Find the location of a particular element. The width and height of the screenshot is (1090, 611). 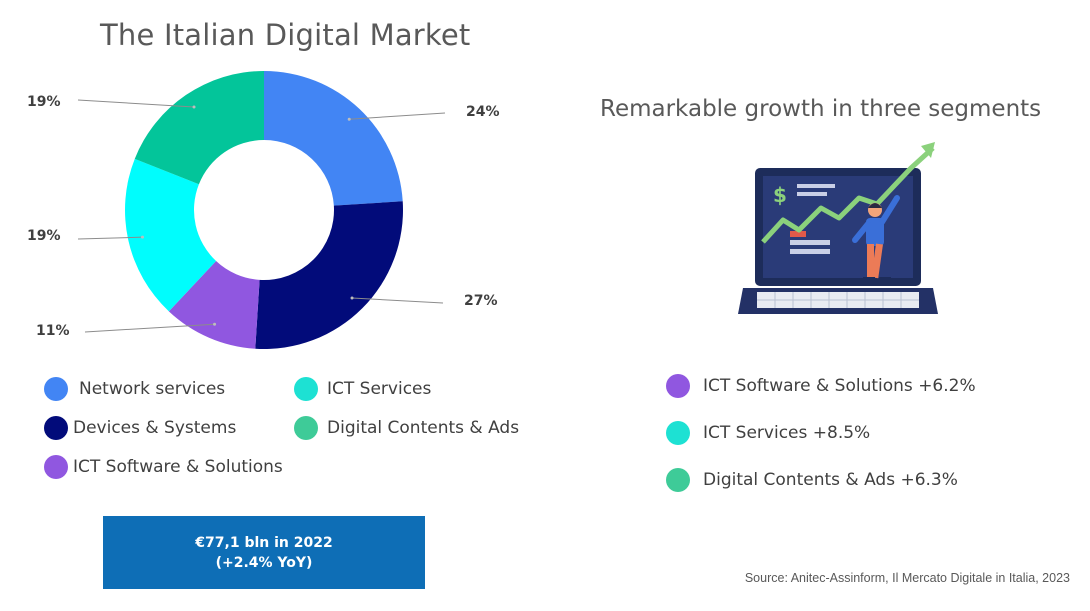

person-figure is located at coordinates (876, 238).